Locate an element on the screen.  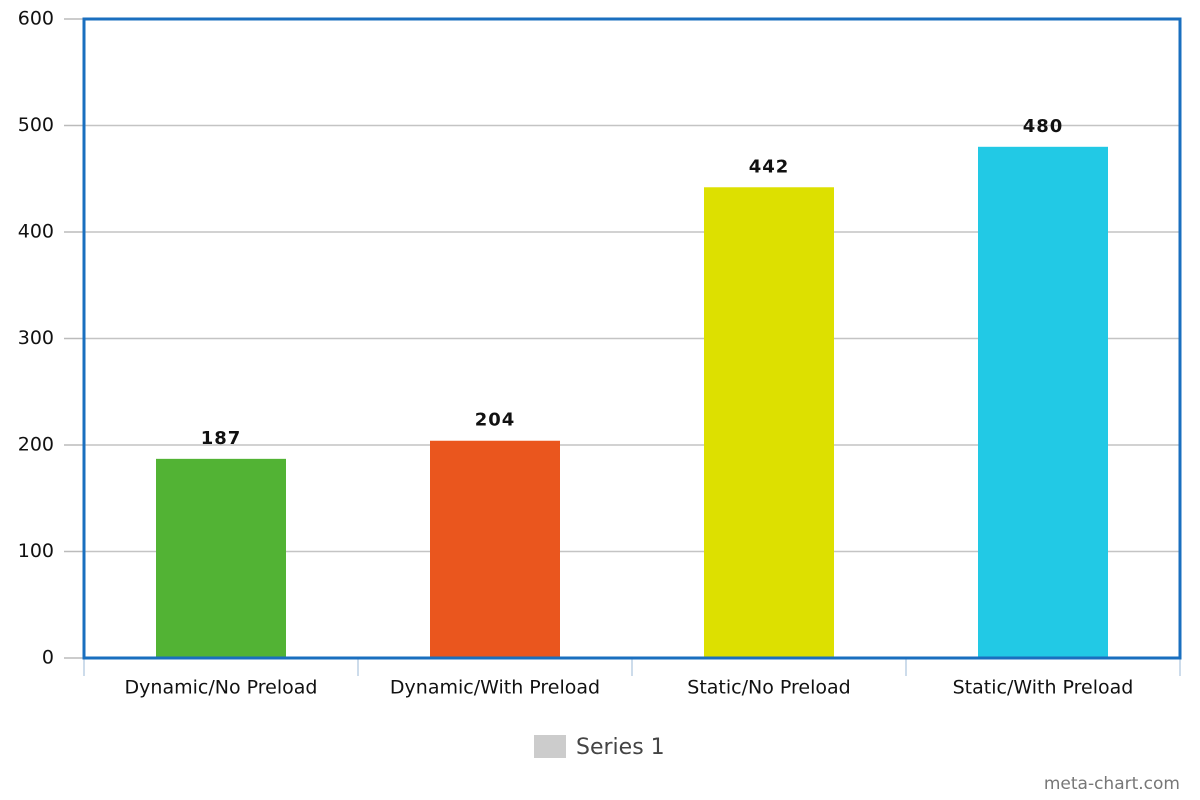
y-tick-label: 100 is located at coordinates (36, 551).